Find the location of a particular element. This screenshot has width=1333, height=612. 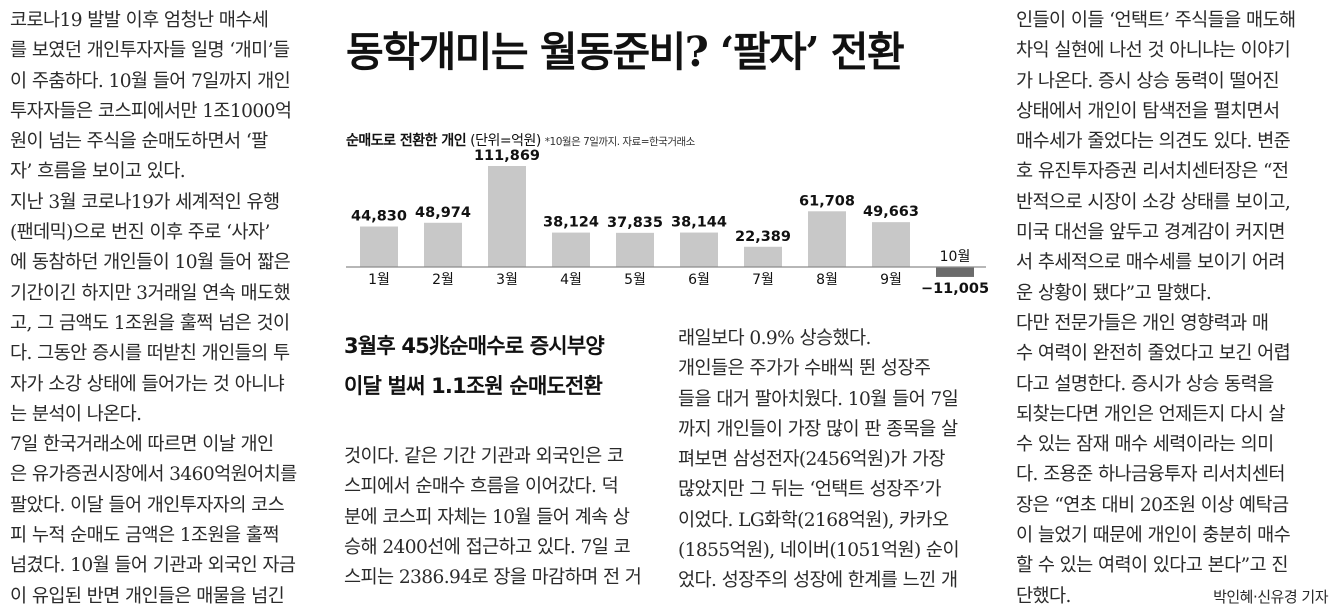

category-label: 9월 is located at coordinates (891, 280).